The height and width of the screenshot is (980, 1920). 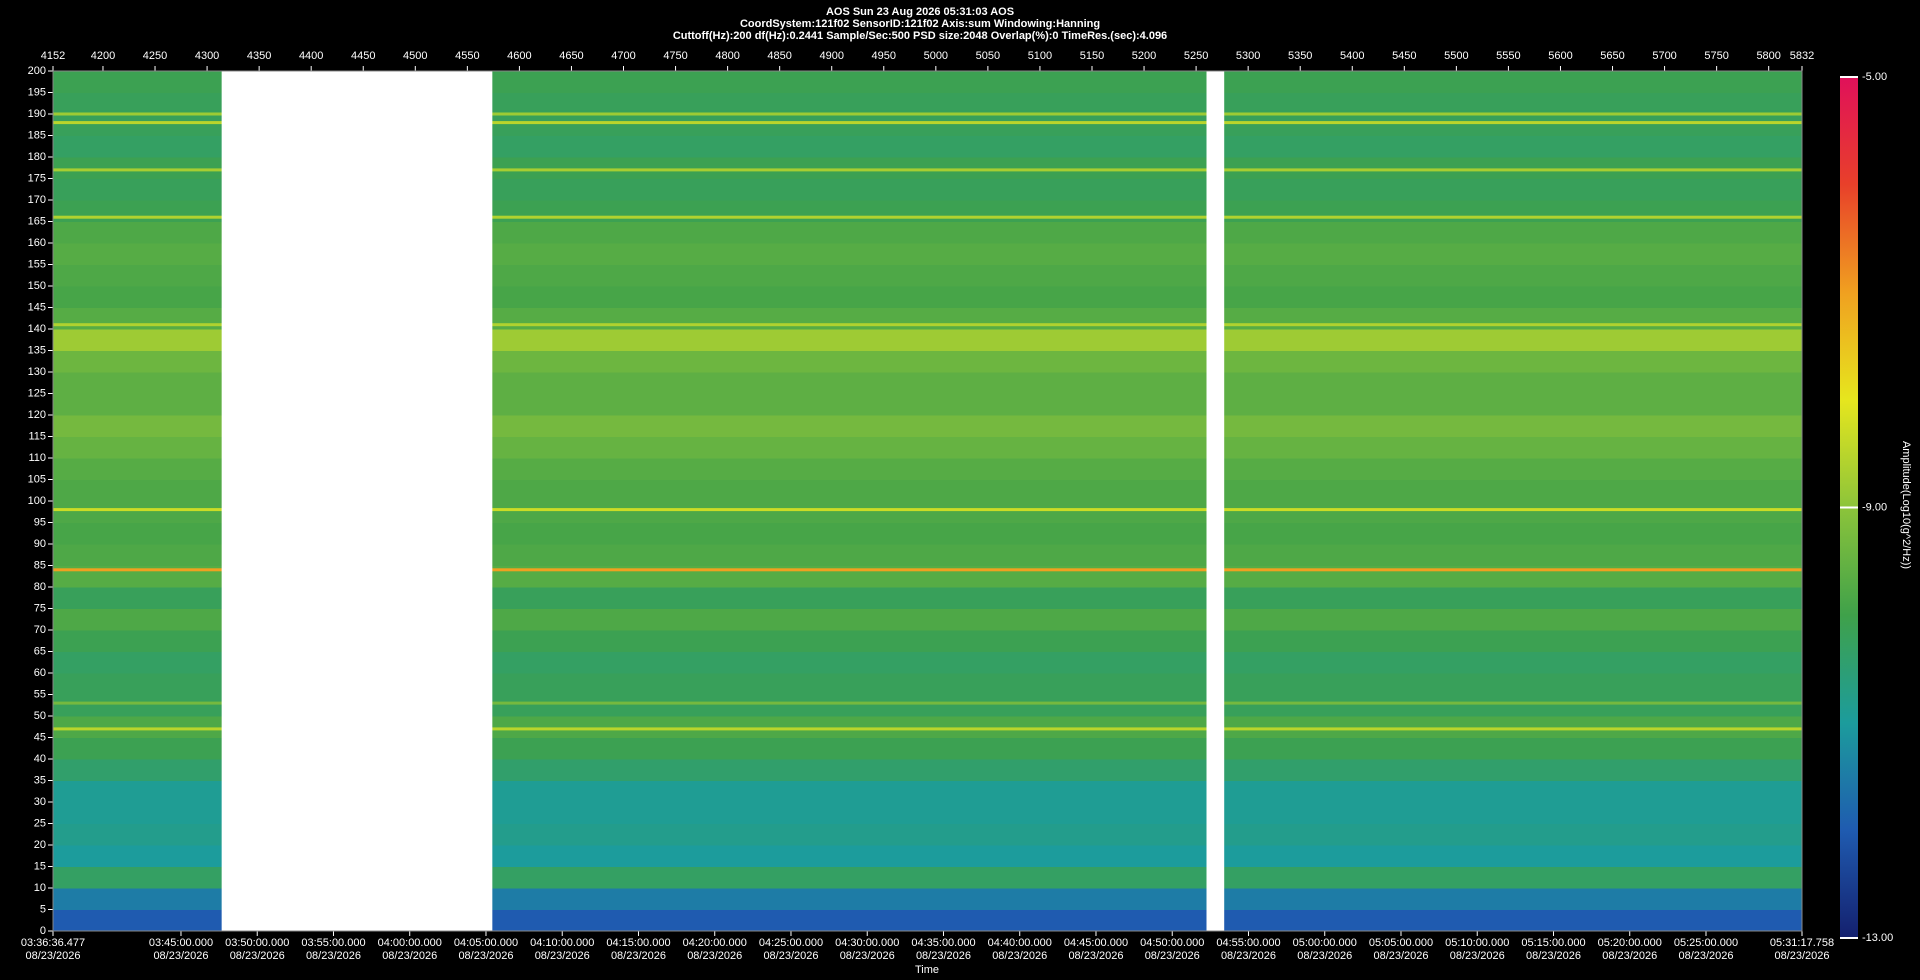 I want to click on data-gap, so click(x=357, y=501).